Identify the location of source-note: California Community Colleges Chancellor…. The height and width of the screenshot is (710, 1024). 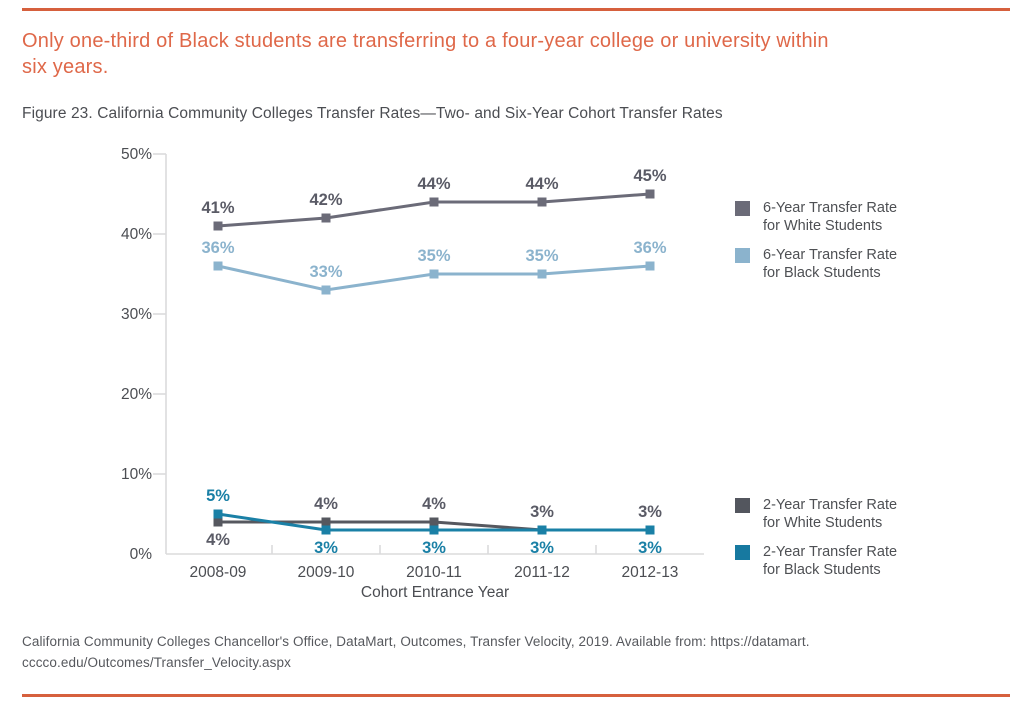
(519, 652).